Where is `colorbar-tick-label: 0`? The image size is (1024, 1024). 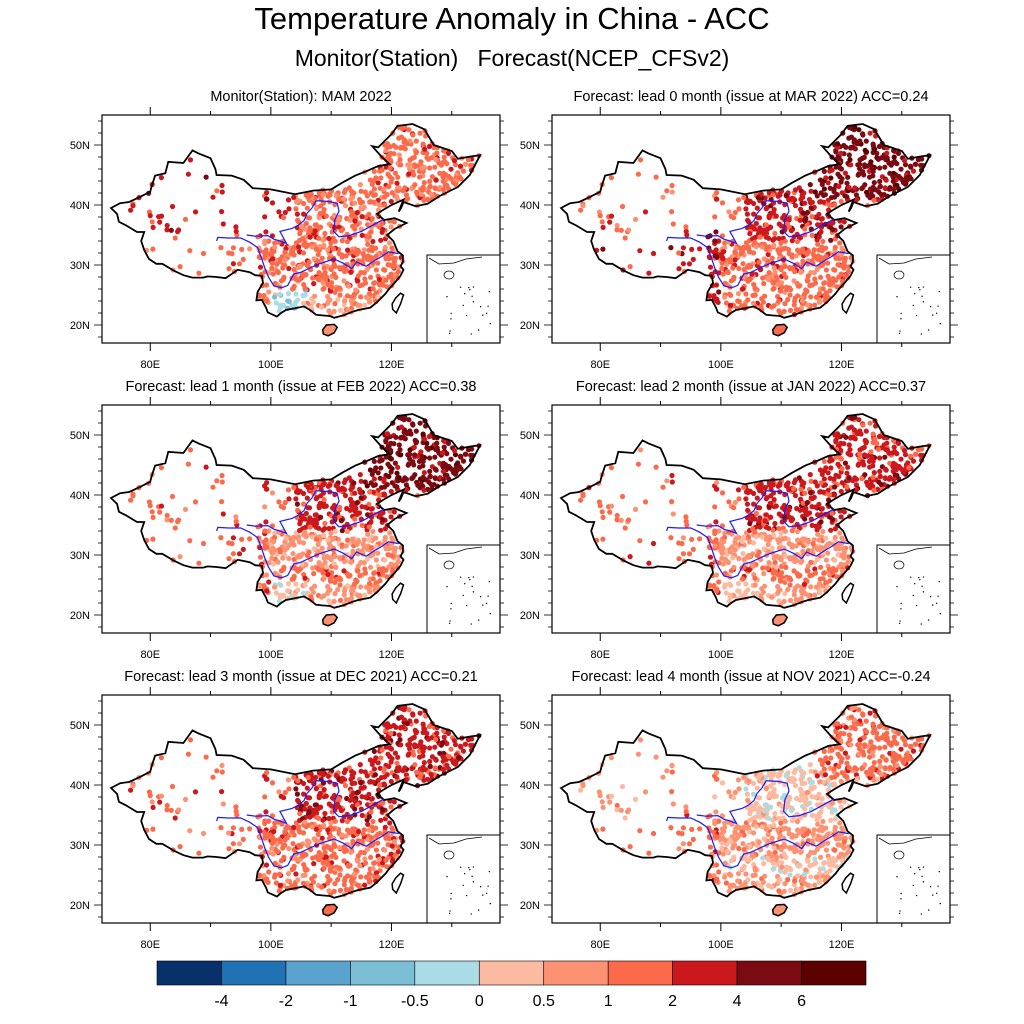
colorbar-tick-label: 0 is located at coordinates (479, 1001).